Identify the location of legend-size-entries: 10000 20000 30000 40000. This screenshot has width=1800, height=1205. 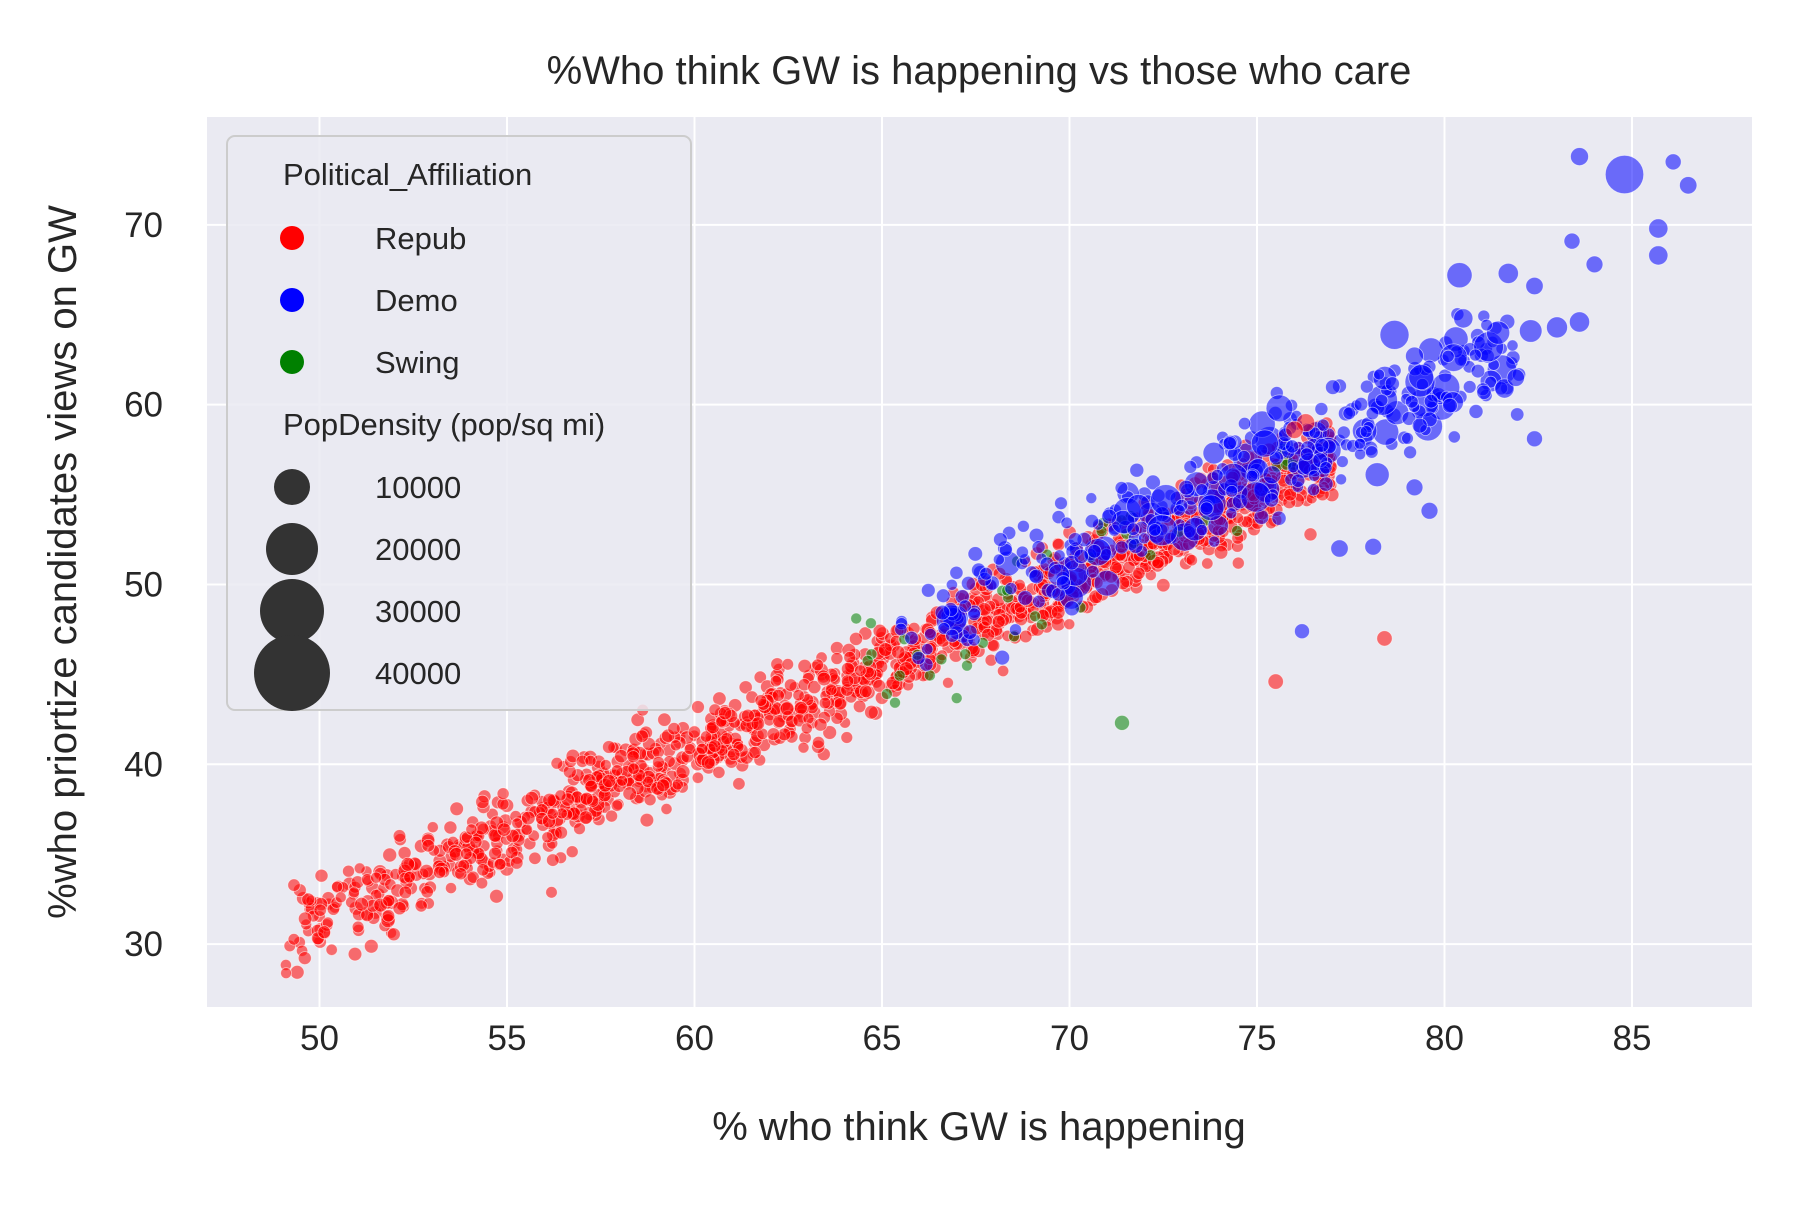
(357, 590).